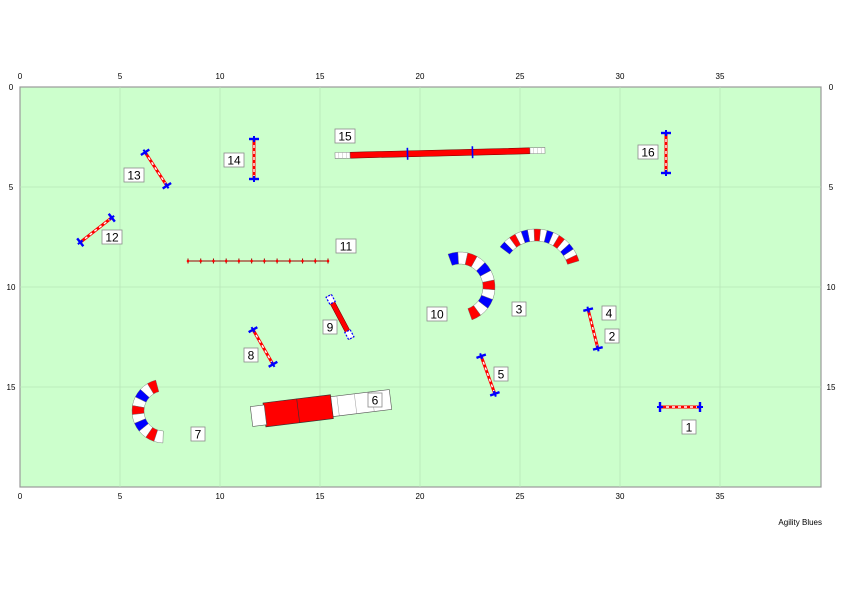 The height and width of the screenshot is (595, 842). I want to click on obstacle-label-4: 4, so click(609, 313).